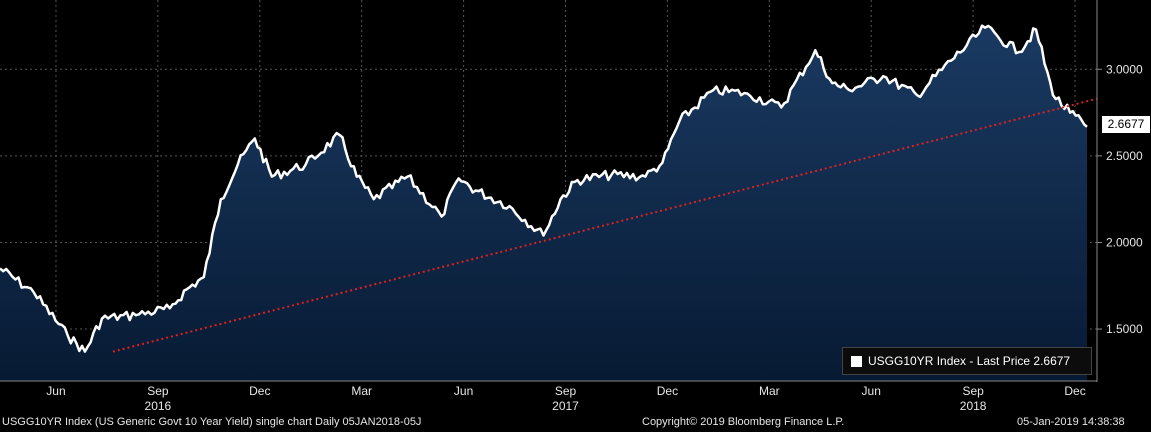  Describe the element at coordinates (1124, 329) in the screenshot. I see `y-tick-label: 1.5000` at that location.